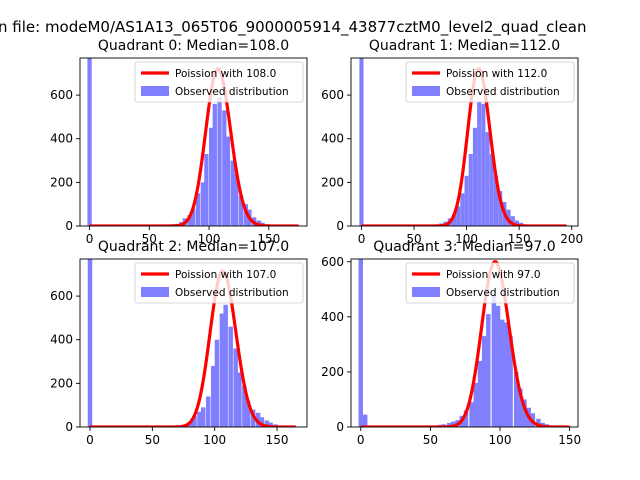 This screenshot has height=480, width=640. What do you see at coordinates (493, 275) in the screenshot?
I see `legend-label-poisson: Poission with 97.0` at bounding box center [493, 275].